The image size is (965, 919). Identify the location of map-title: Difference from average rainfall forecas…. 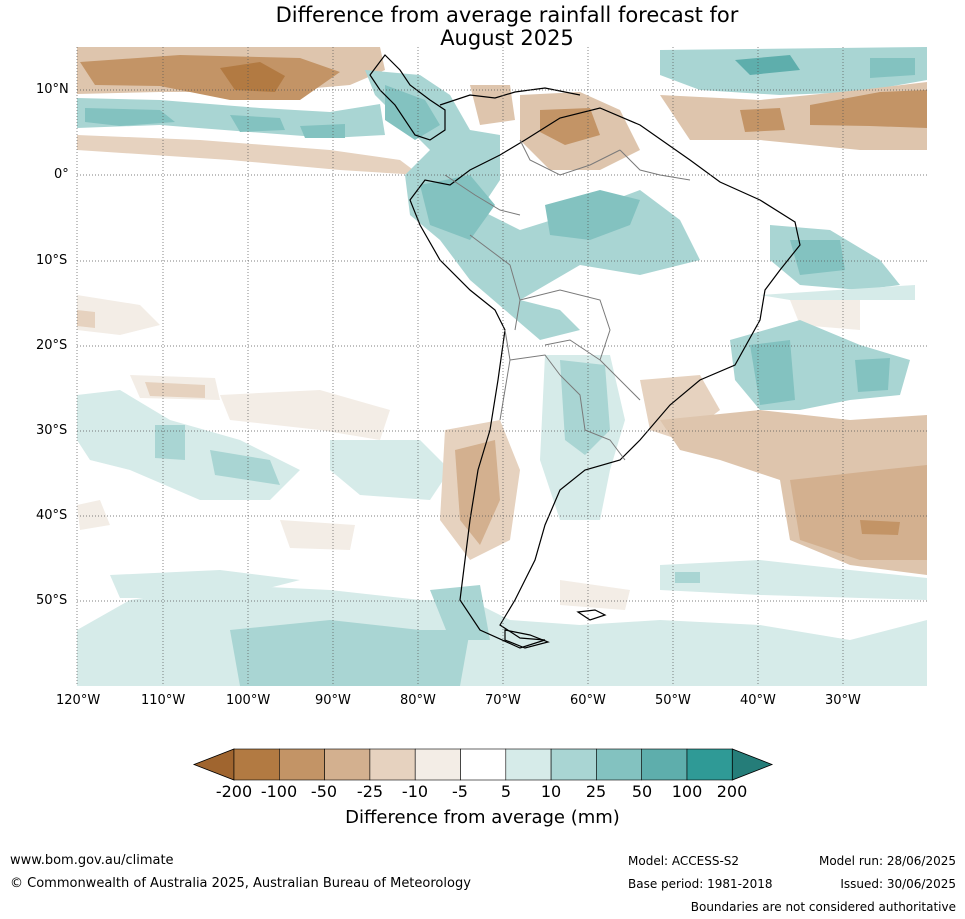
(482, 27).